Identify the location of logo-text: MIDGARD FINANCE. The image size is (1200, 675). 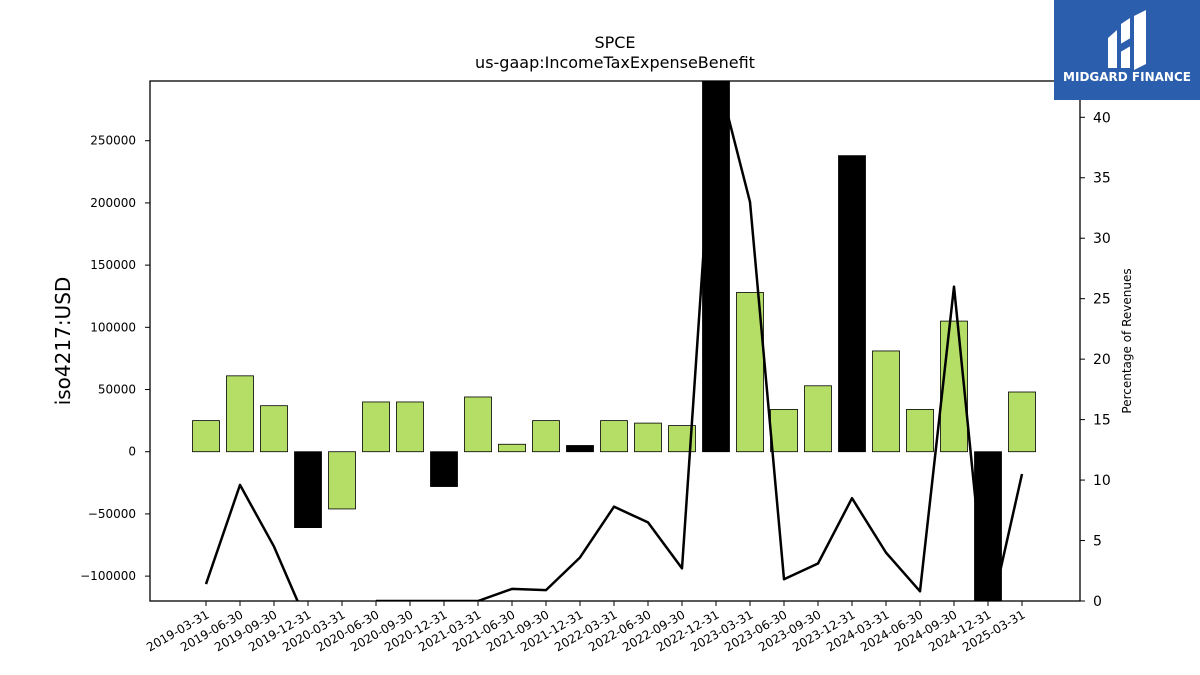
(1127, 77).